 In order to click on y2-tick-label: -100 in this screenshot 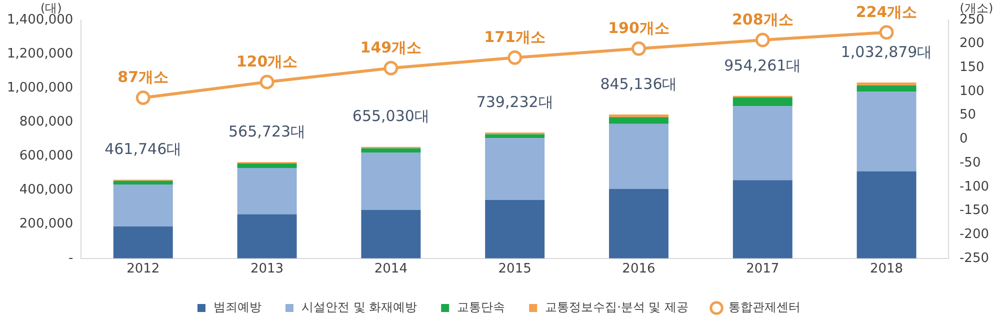, I will do `click(974, 186)`.